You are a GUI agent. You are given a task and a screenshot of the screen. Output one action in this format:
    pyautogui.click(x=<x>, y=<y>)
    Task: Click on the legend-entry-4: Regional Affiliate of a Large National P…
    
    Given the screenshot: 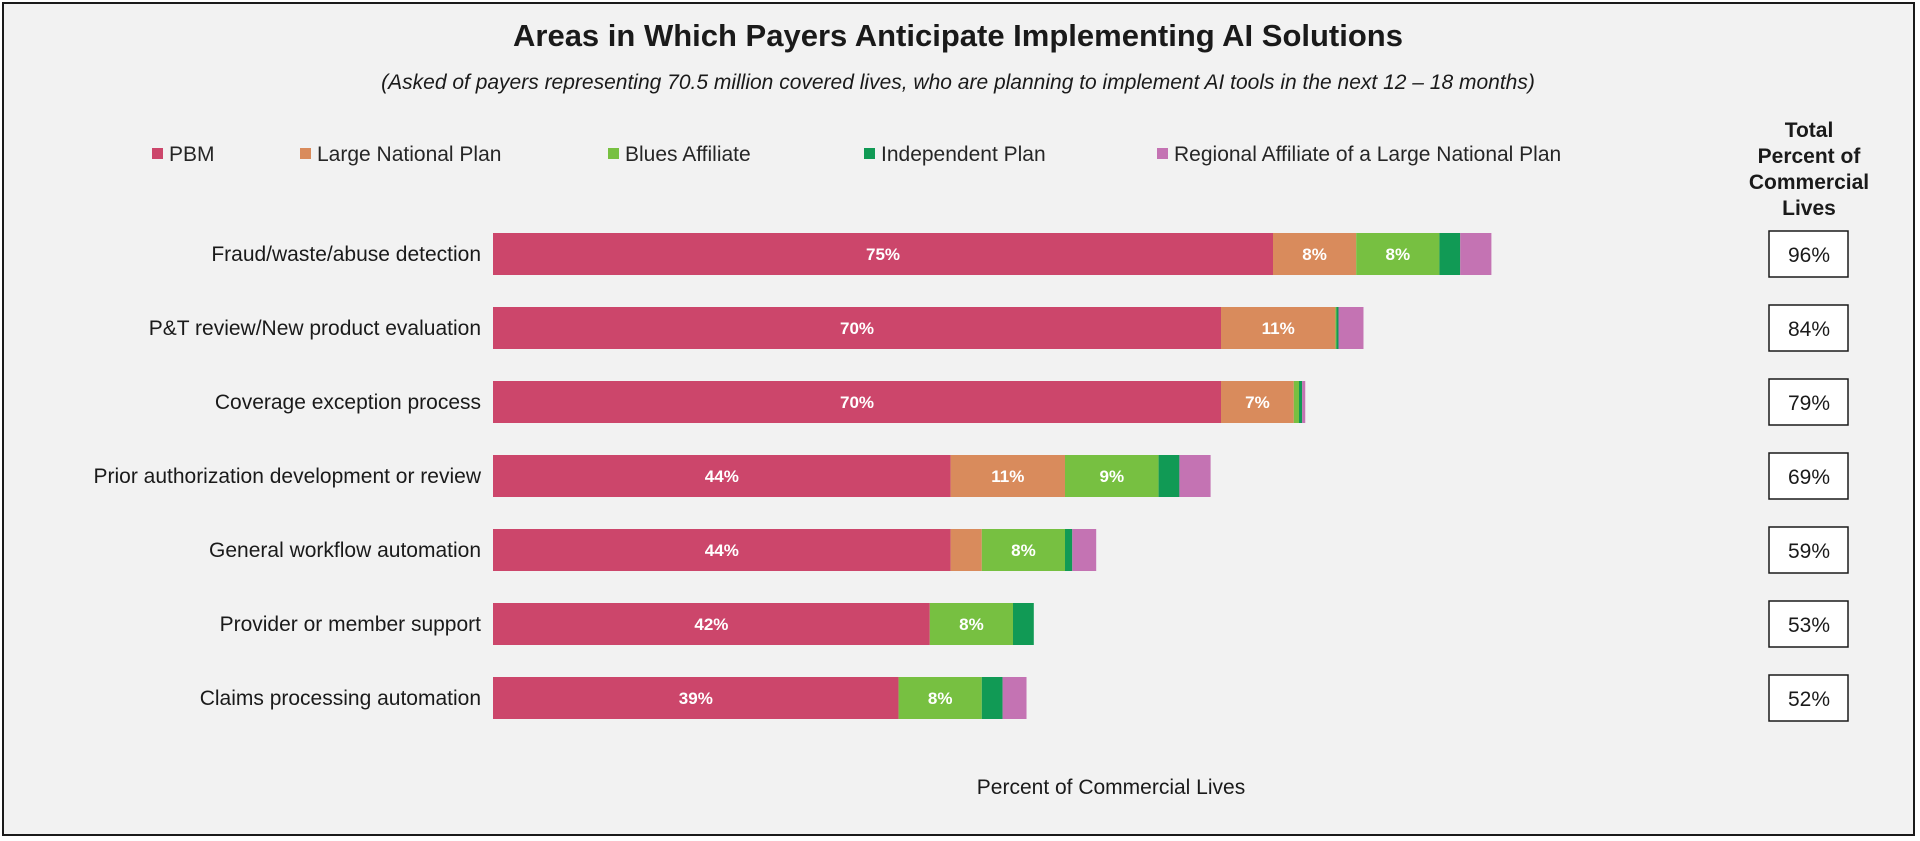 What is the action you would take?
    pyautogui.click(x=1367, y=154)
    